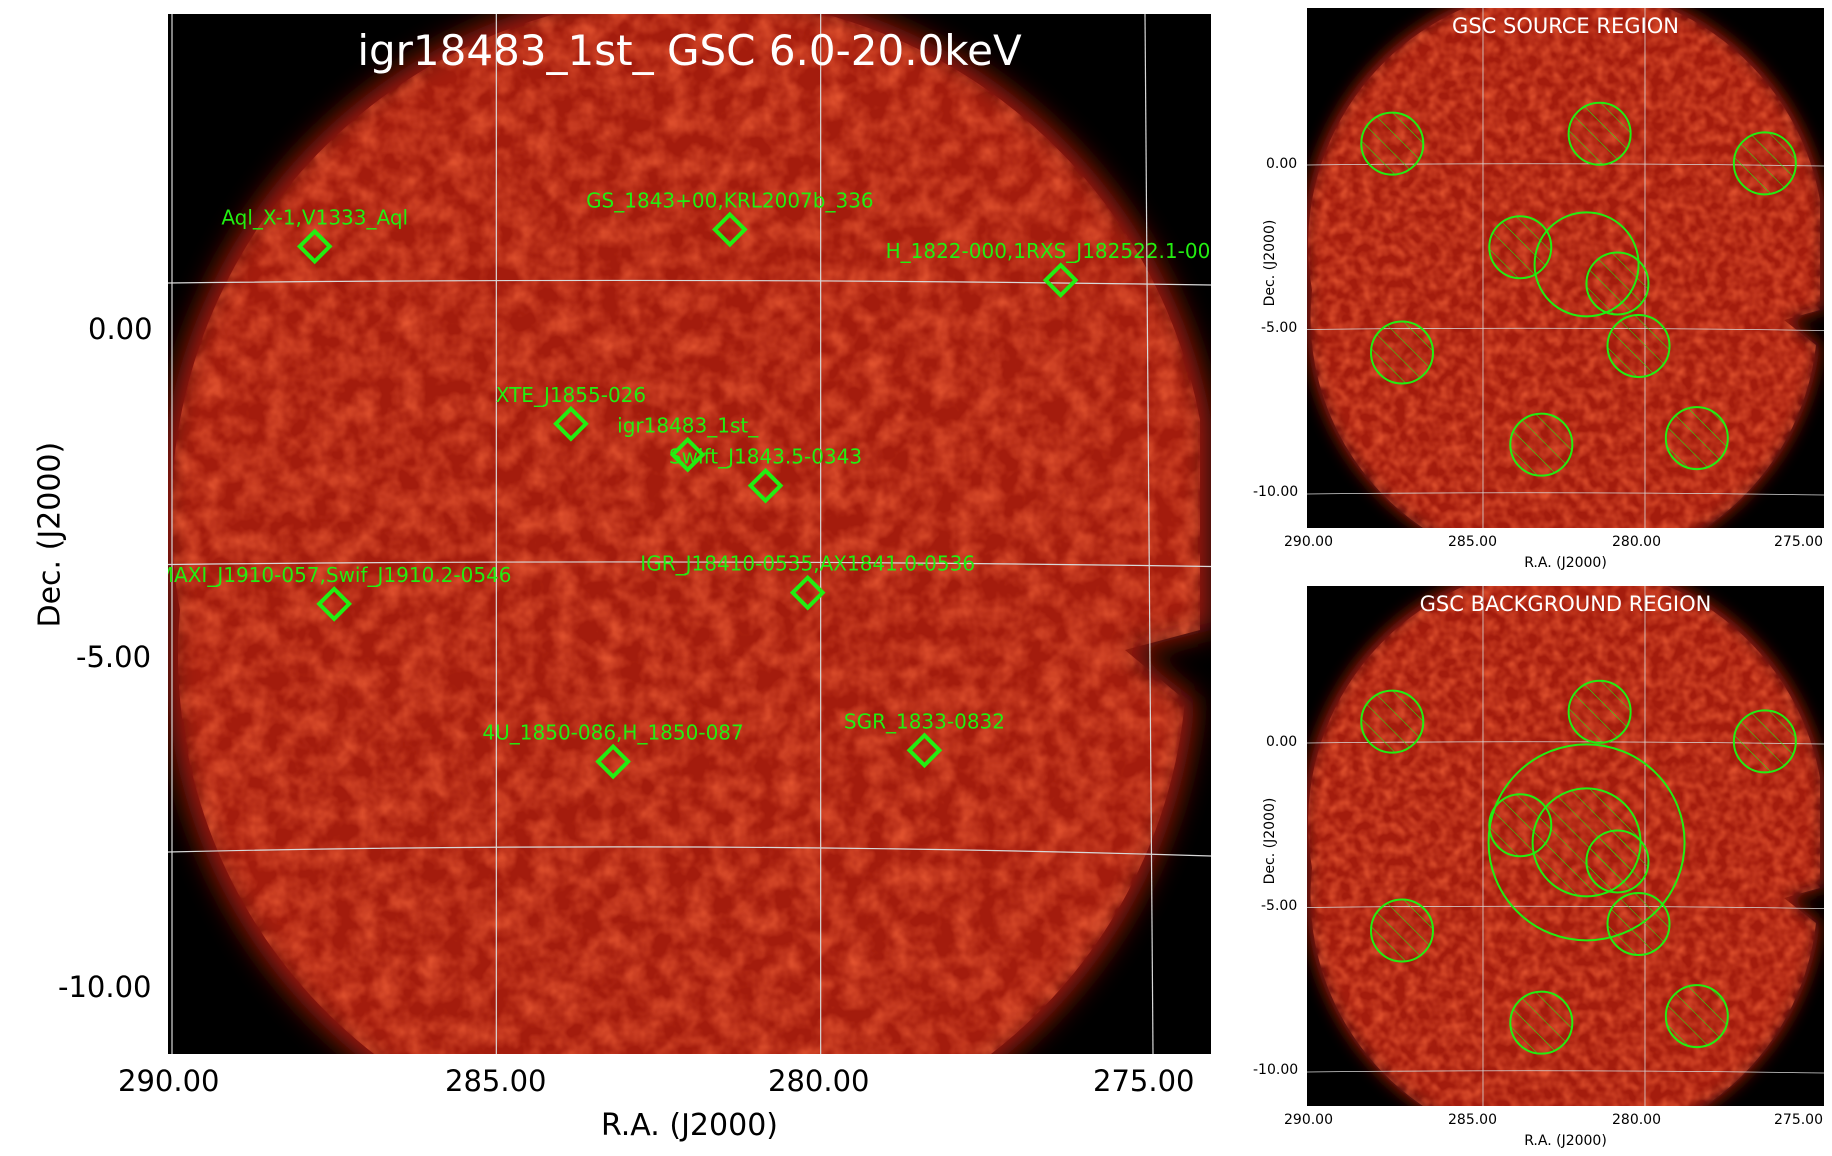  Describe the element at coordinates (818, 1081) in the screenshot. I see `main-x-tick: 280.00` at that location.